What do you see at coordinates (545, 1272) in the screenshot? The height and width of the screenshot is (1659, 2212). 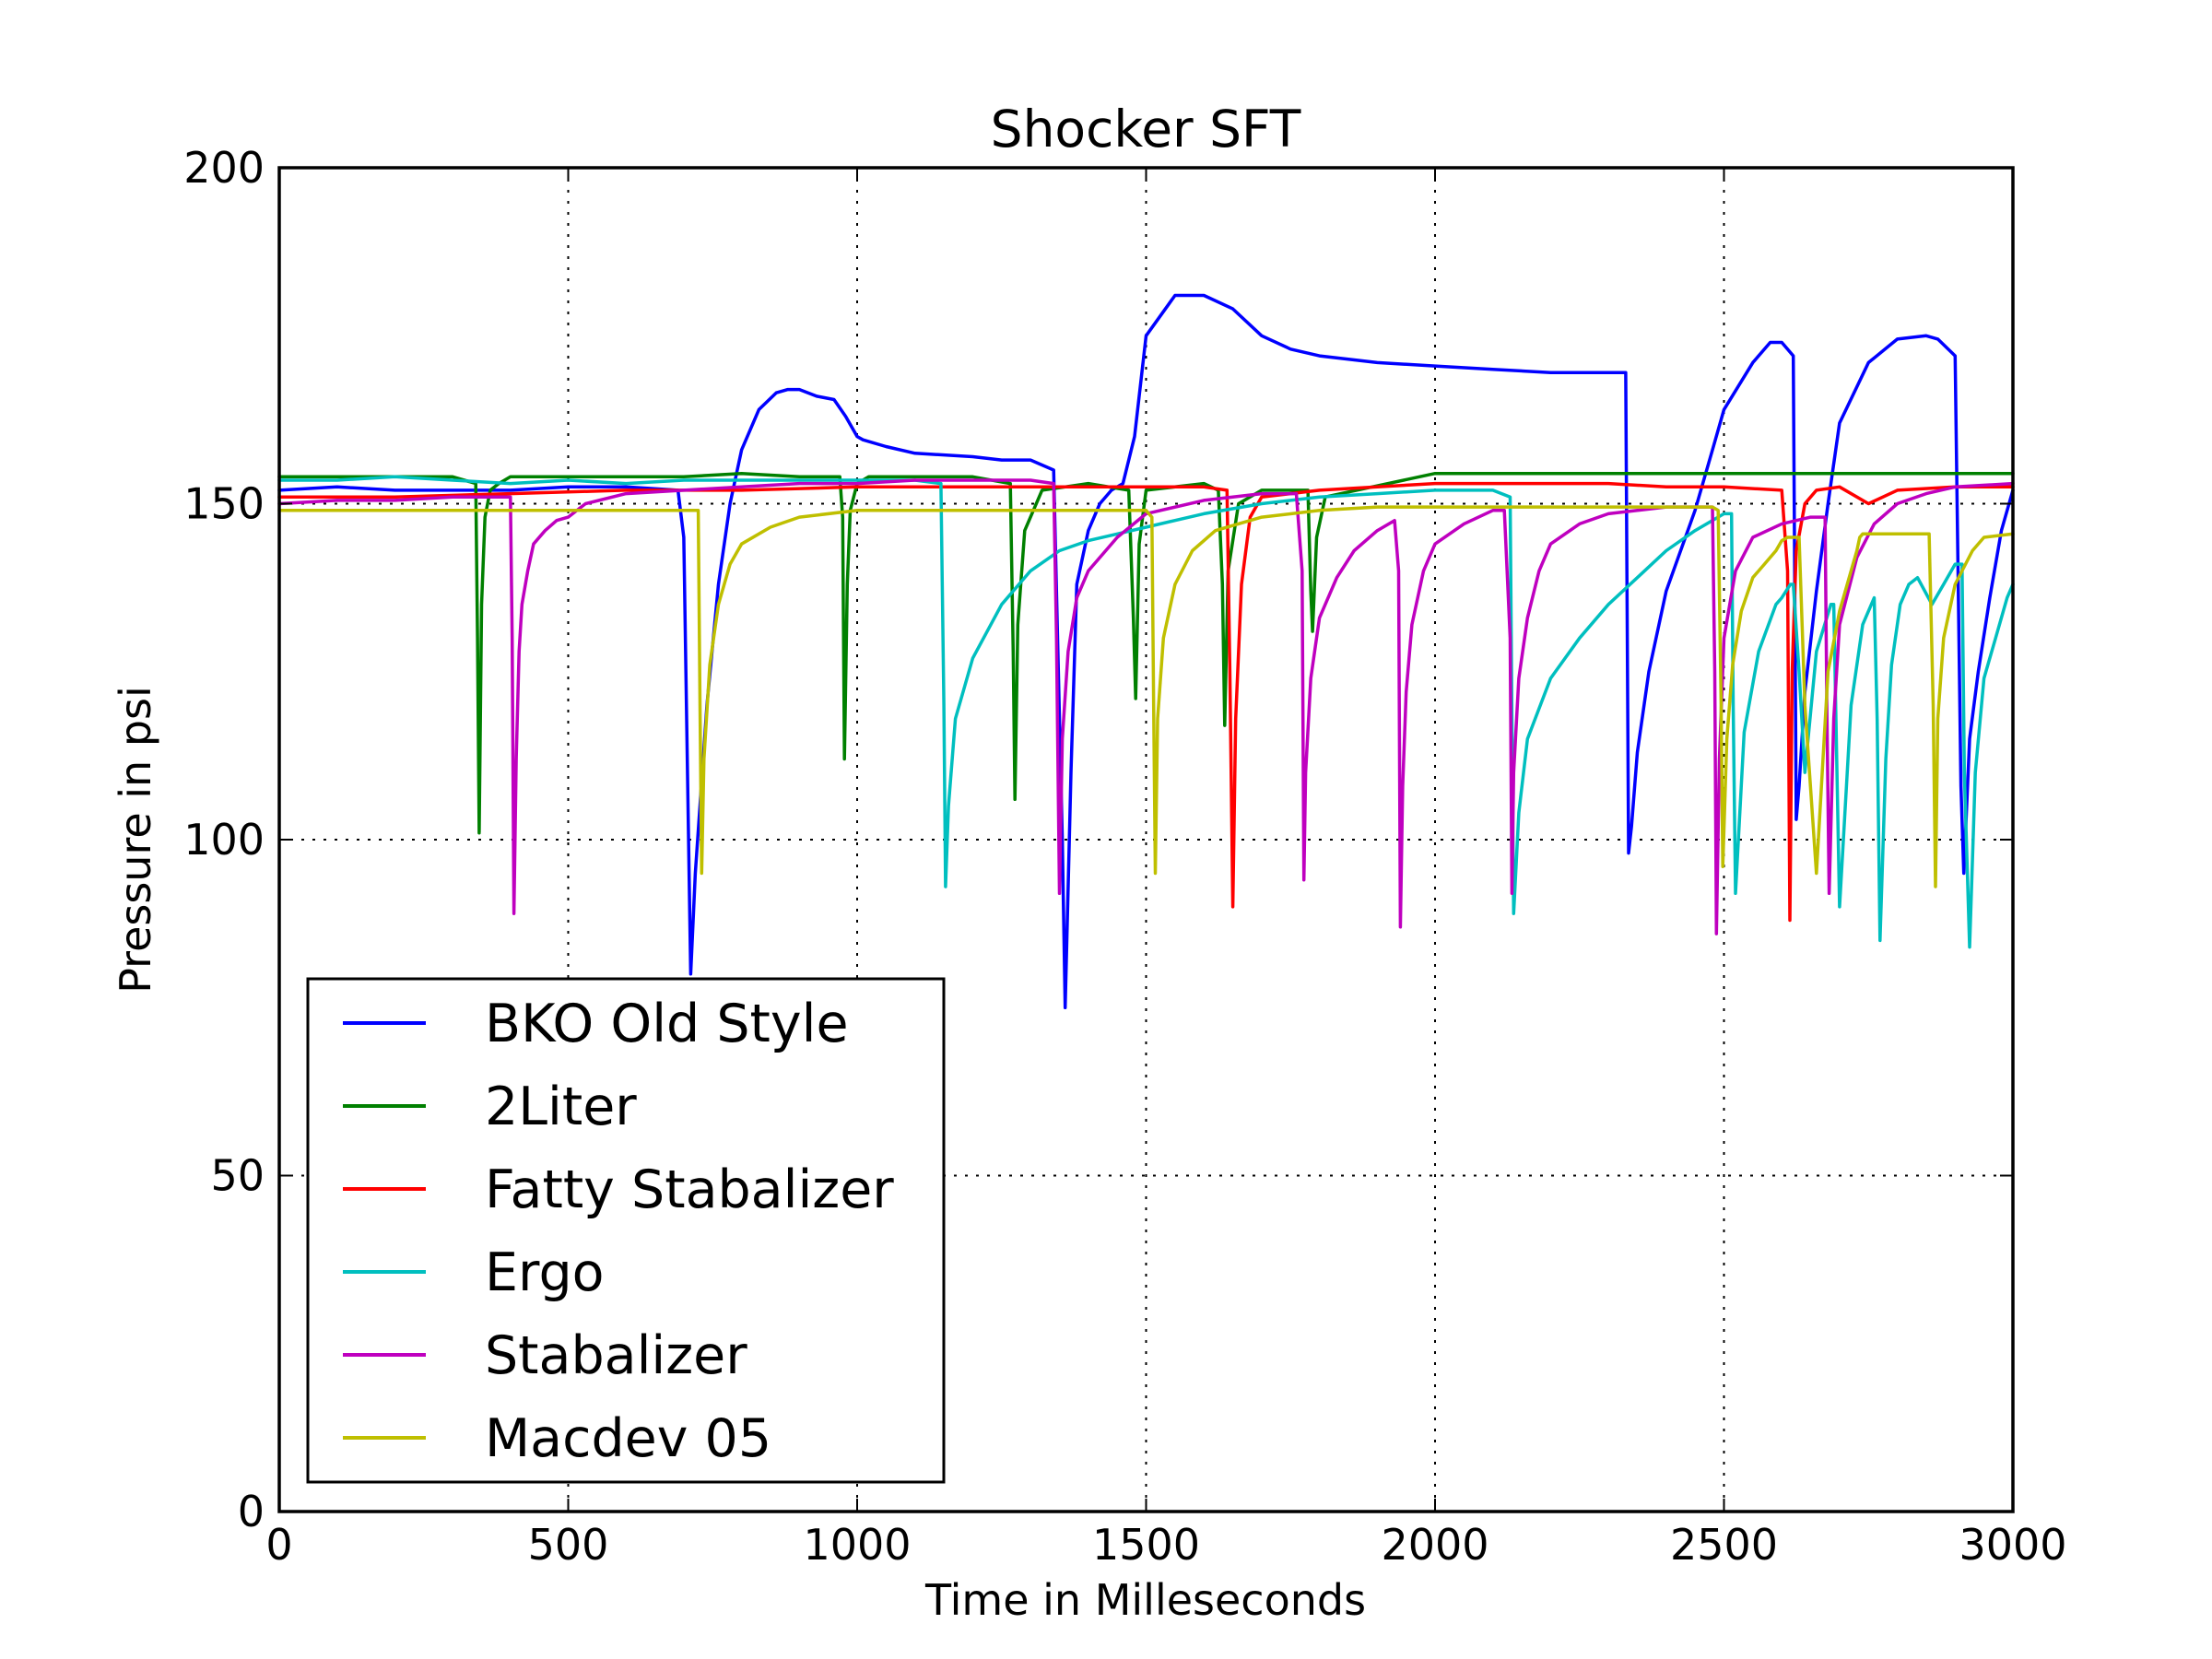 I see `legend-label-ergo: Ergo` at bounding box center [545, 1272].